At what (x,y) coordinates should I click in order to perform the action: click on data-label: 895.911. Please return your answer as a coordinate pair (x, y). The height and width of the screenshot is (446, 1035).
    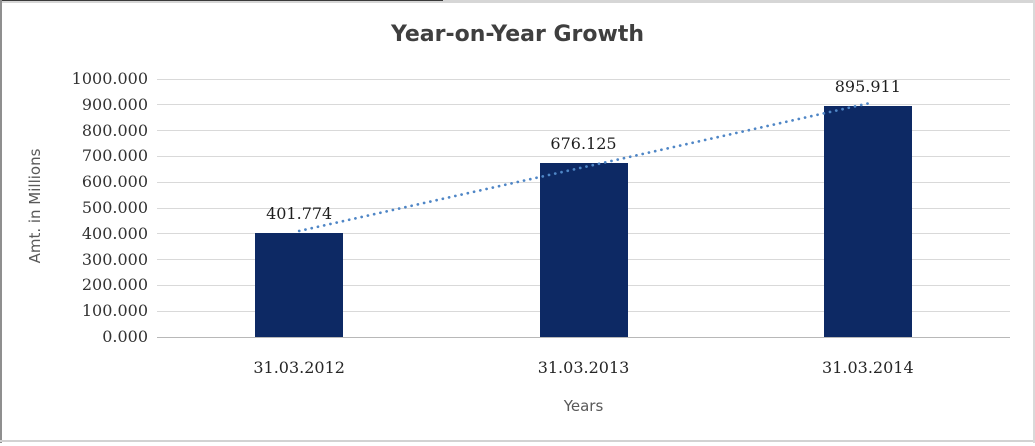
    Looking at the image, I should click on (867, 86).